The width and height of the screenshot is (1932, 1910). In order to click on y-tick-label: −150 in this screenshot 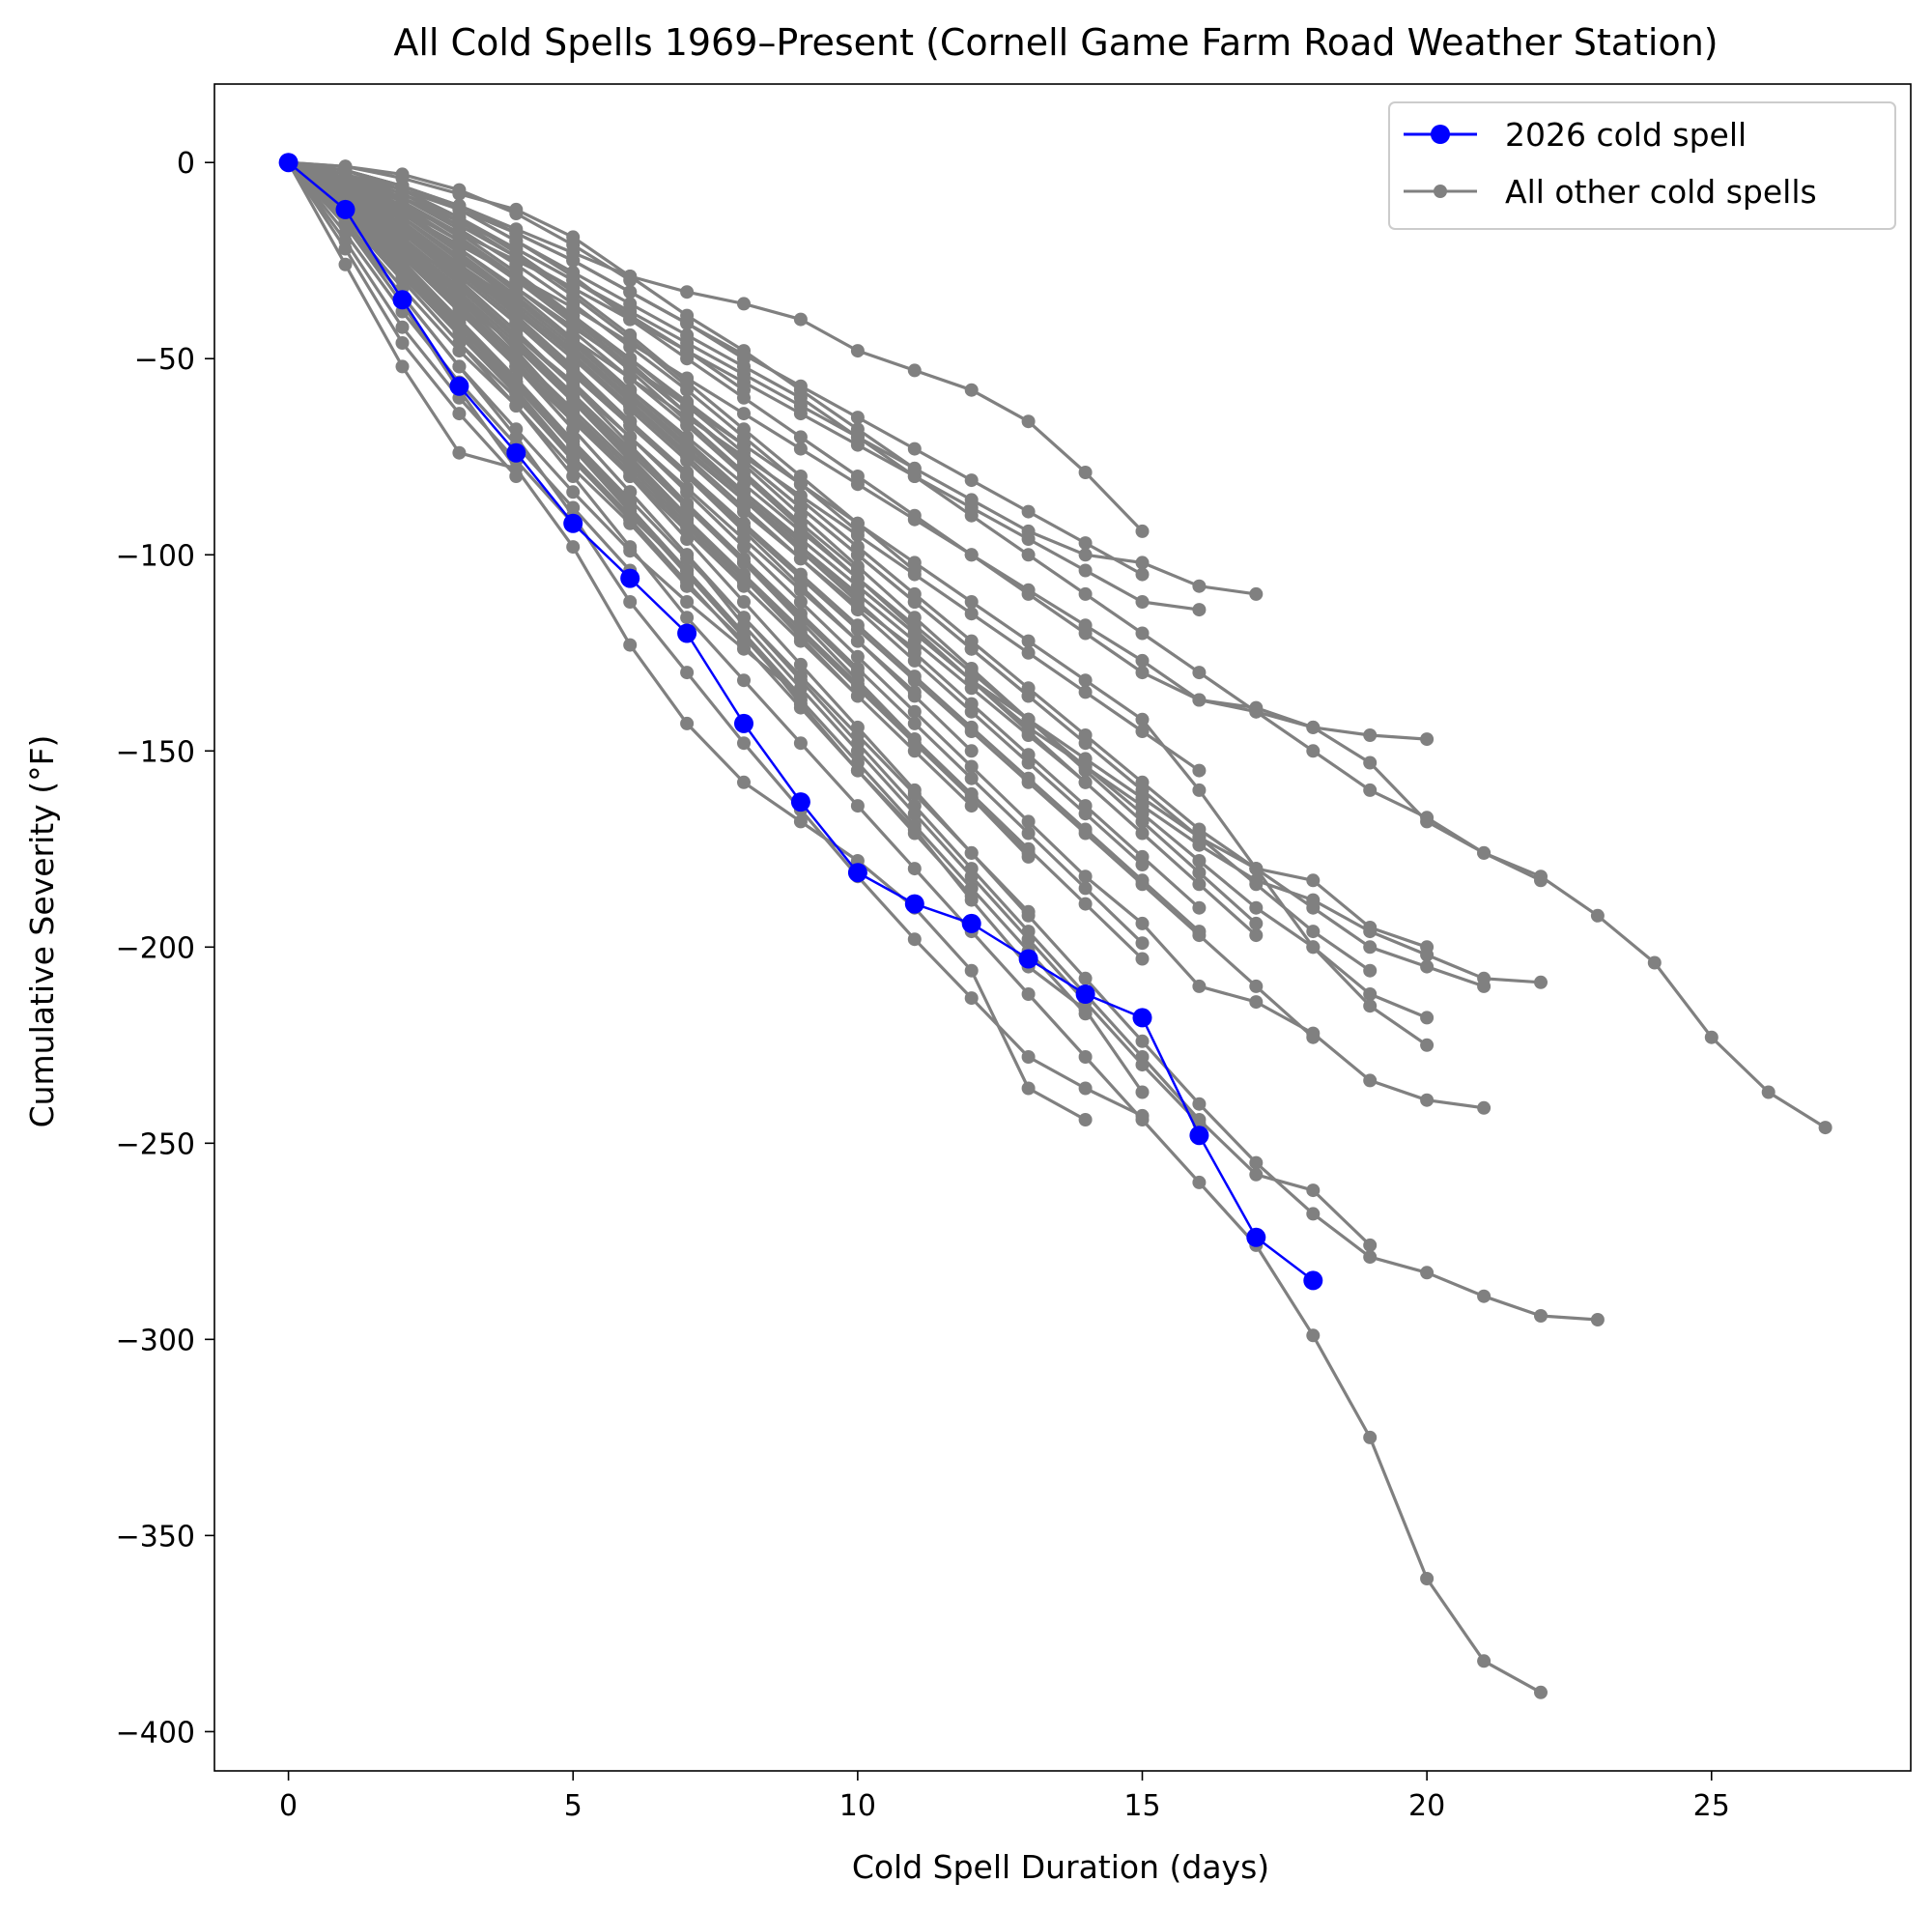, I will do `click(155, 752)`.